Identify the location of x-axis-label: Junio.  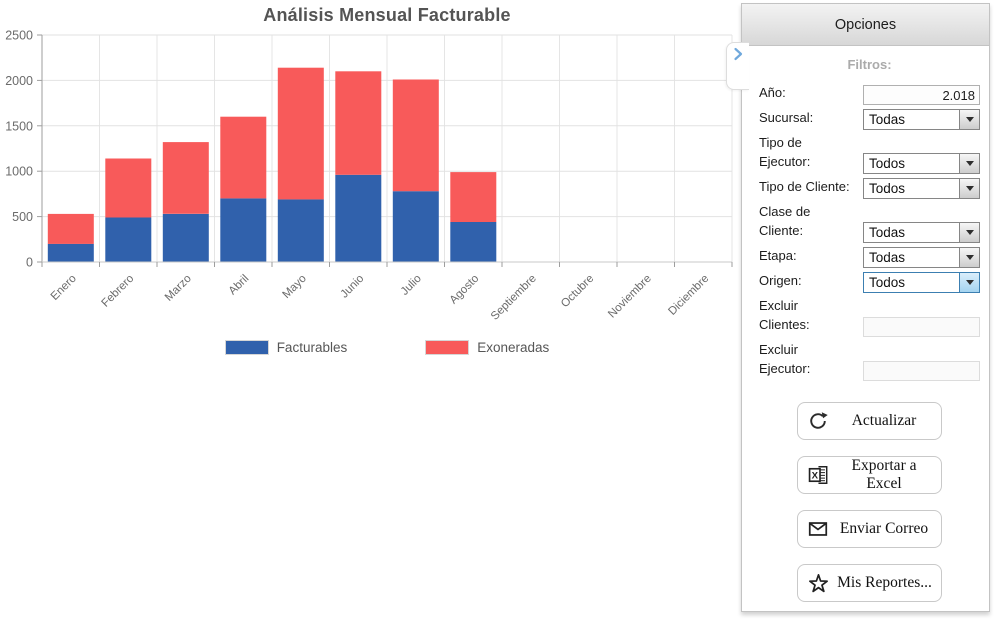
(352, 287).